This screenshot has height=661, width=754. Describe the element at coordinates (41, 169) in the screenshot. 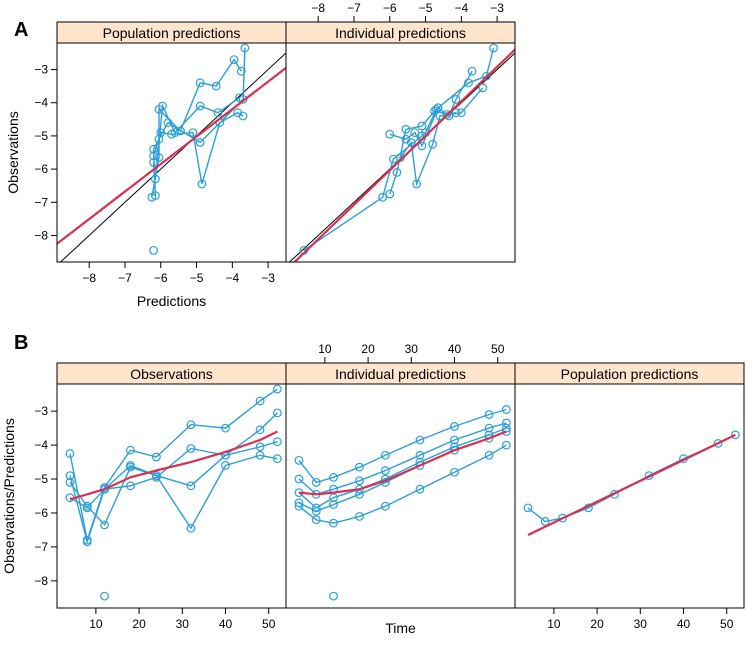

I see `y-tick-label: −6` at that location.